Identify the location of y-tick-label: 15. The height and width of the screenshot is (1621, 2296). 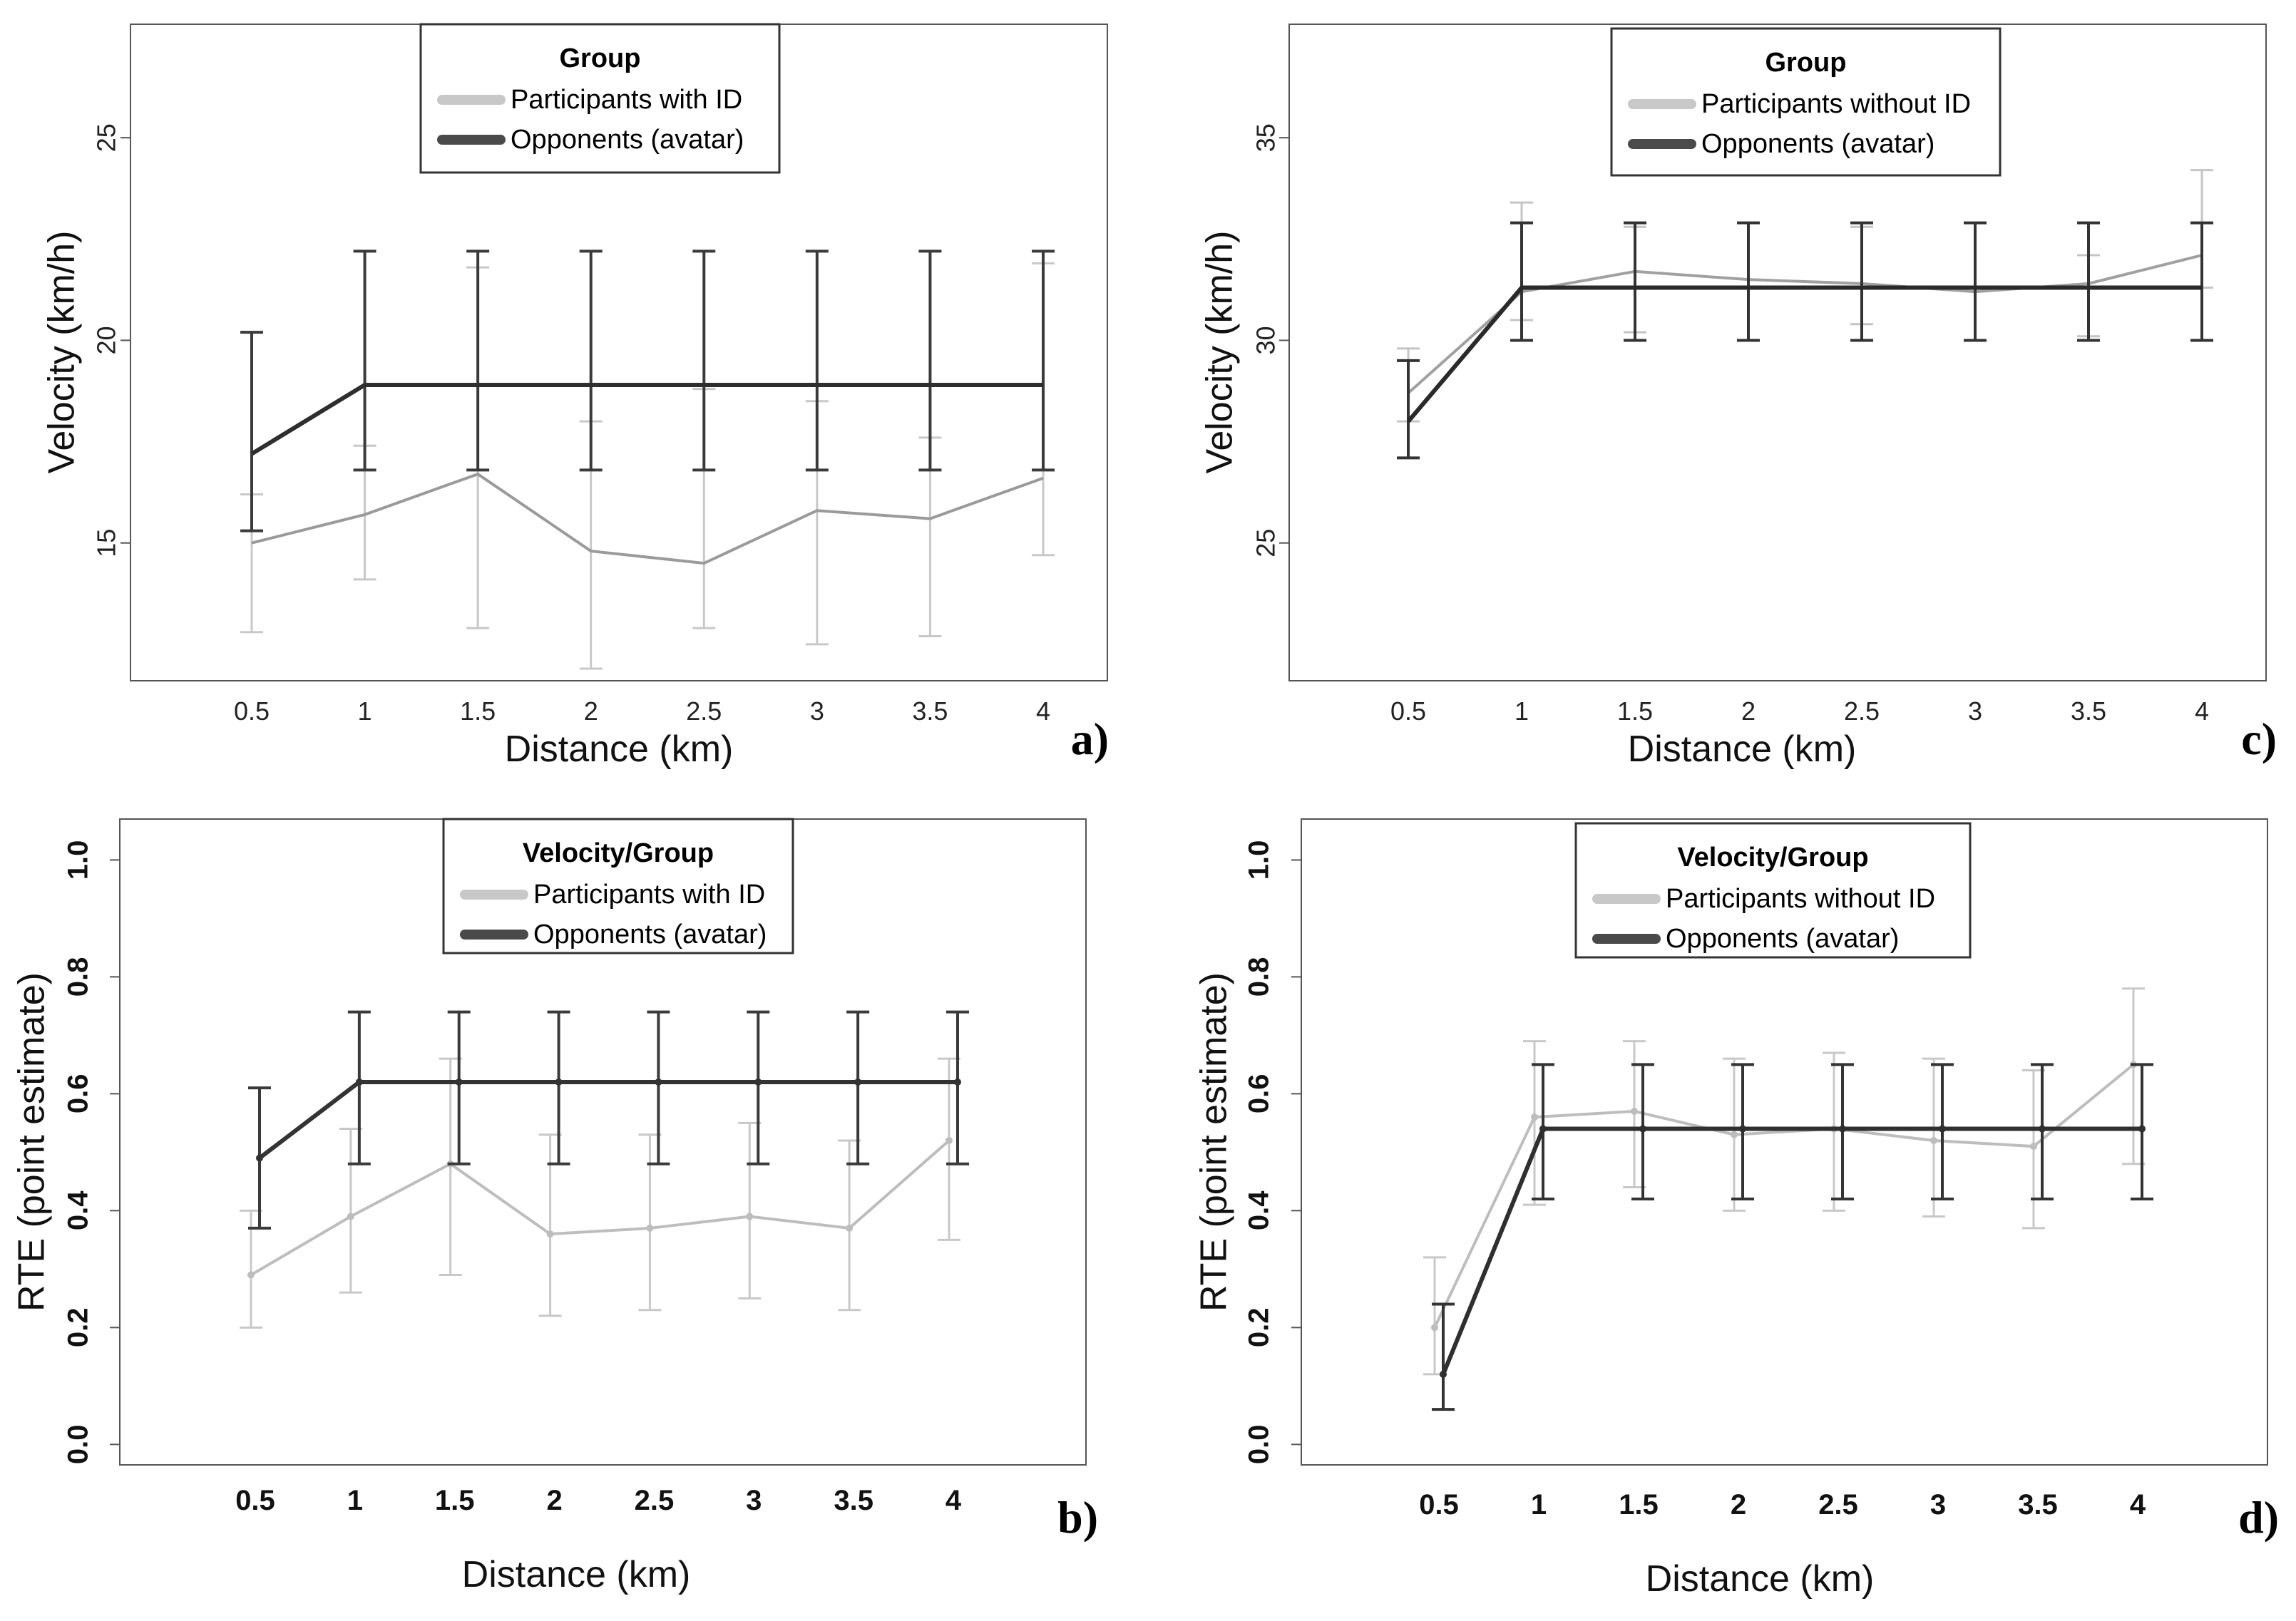
(106, 543).